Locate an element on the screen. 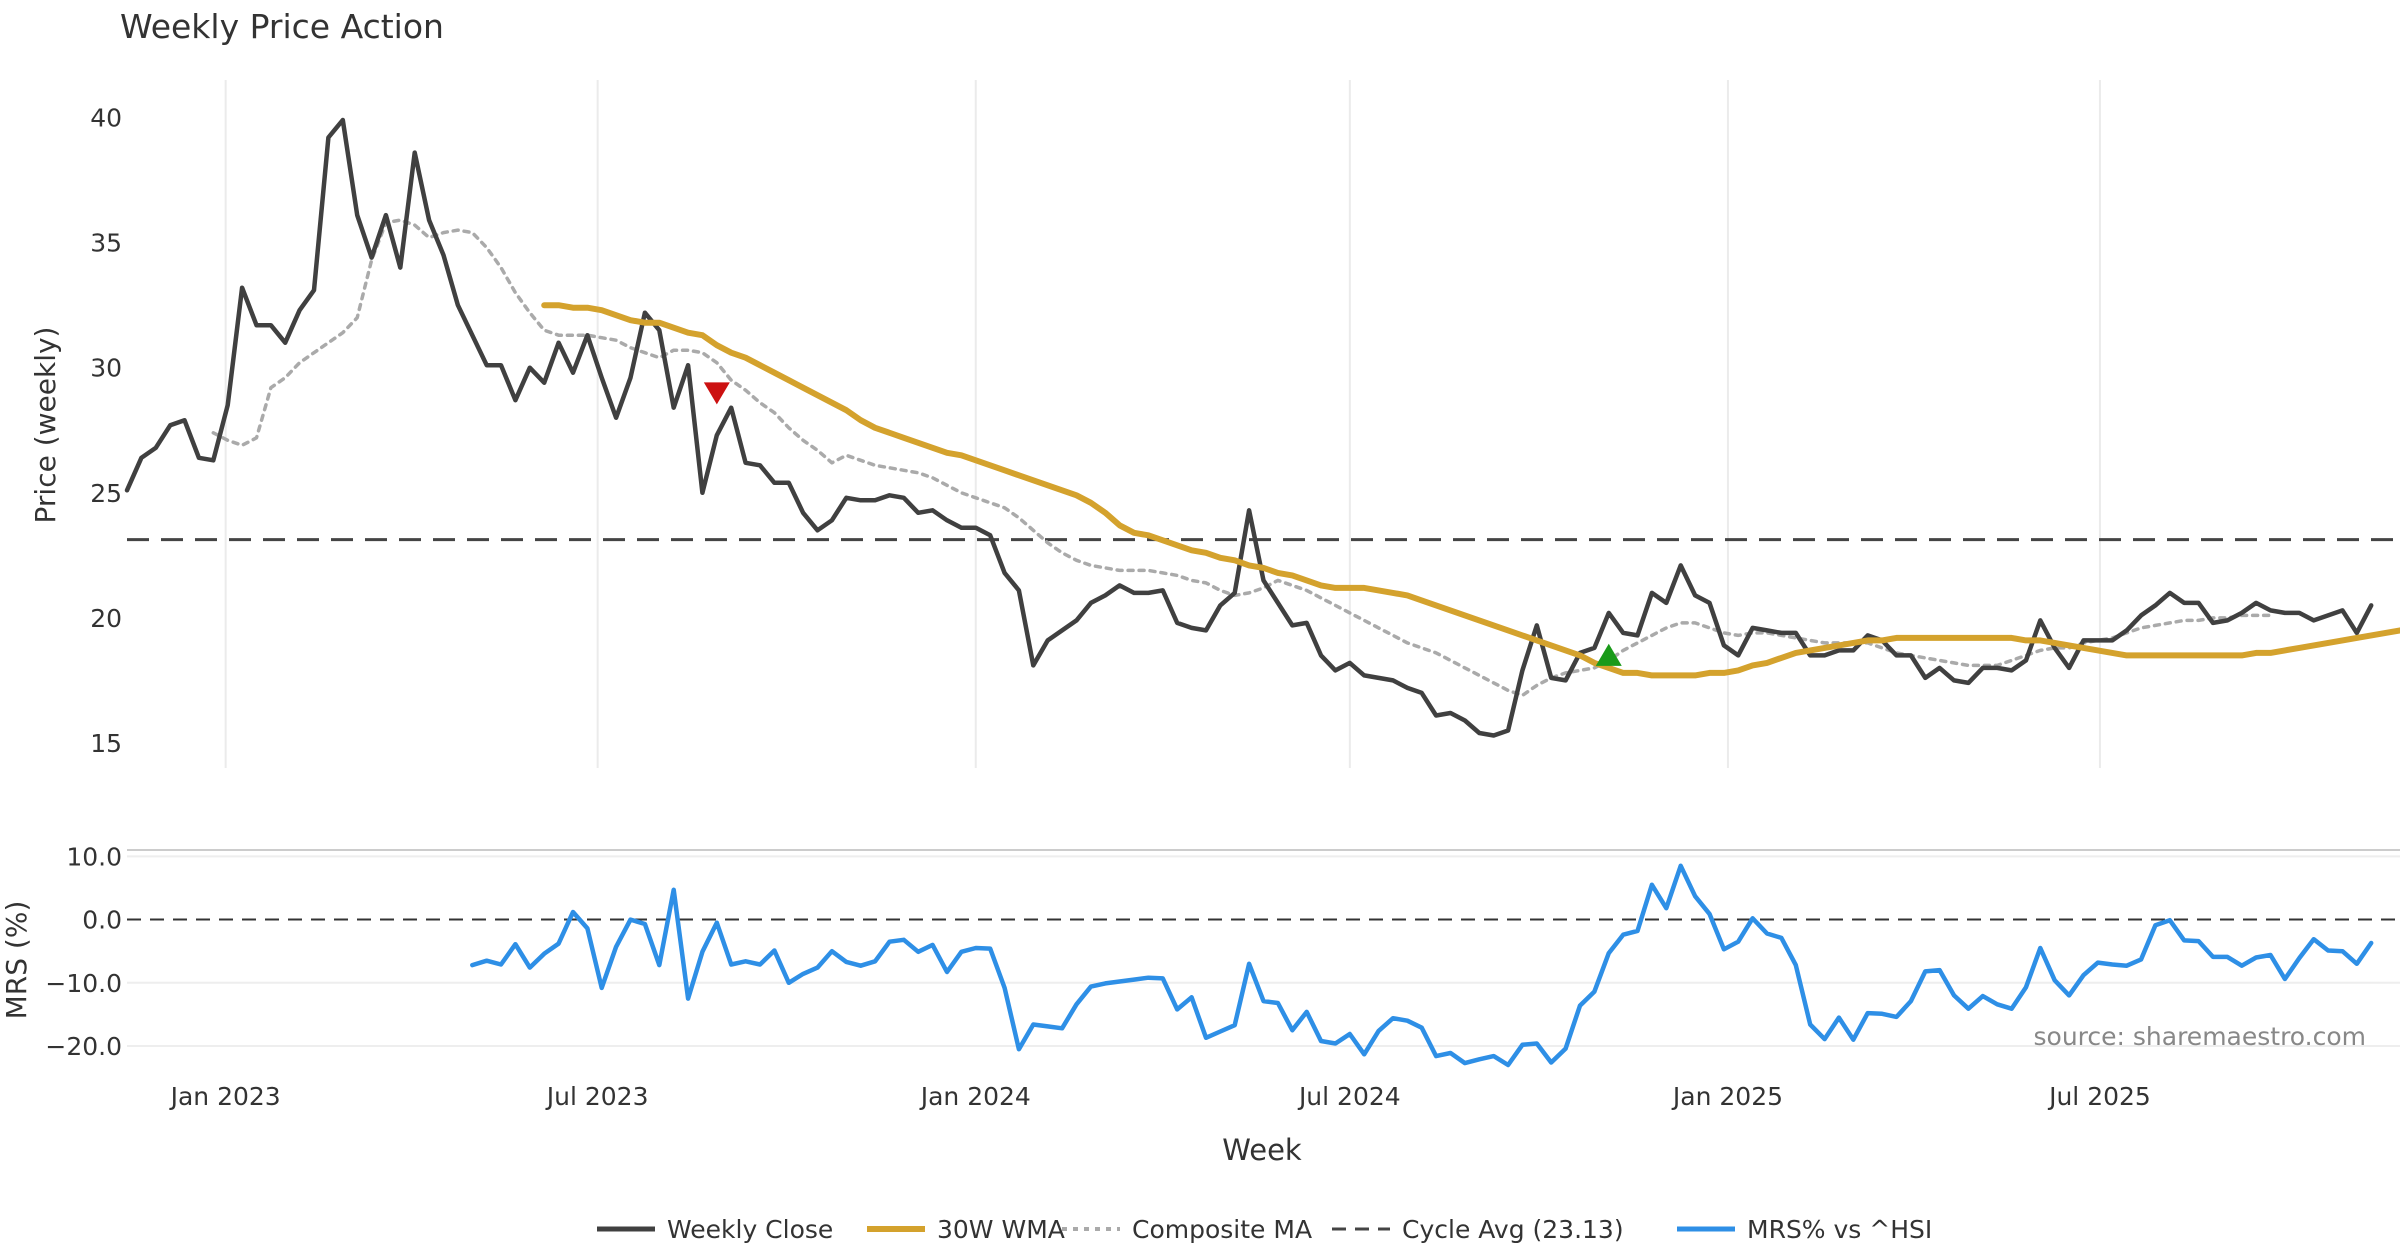 This screenshot has height=1260, width=2400. legend-item-weekly-close: Weekly Close is located at coordinates (715, 1229).